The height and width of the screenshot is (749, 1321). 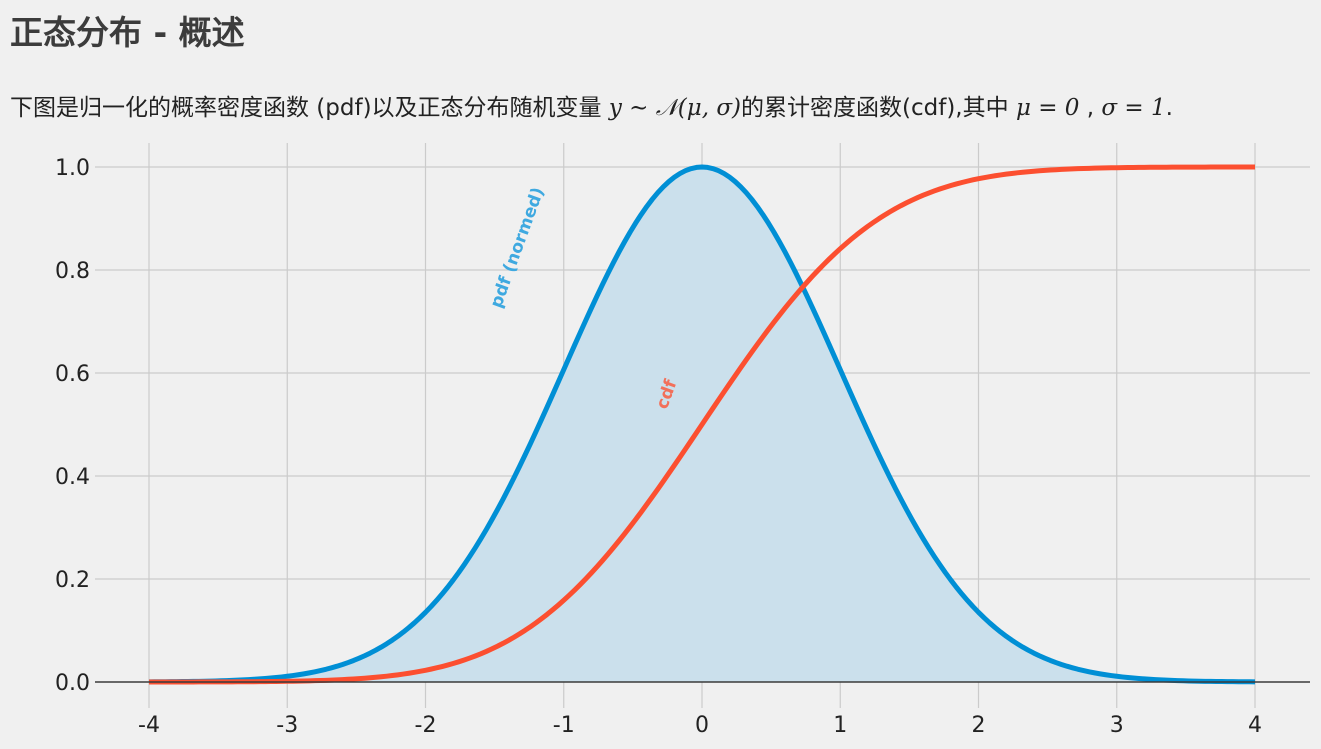 I want to click on y-tick-label: 0.0, so click(x=72, y=683).